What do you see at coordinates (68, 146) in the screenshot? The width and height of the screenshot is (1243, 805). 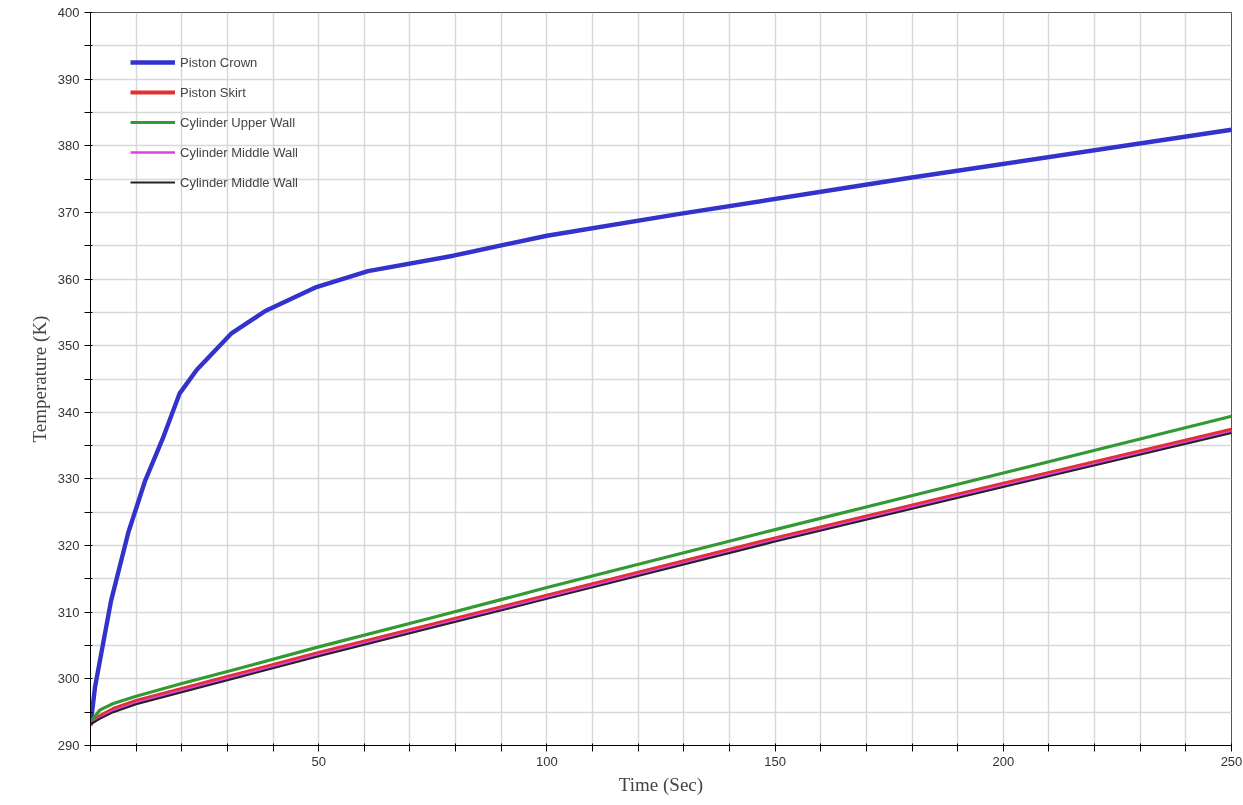 I see `y-tick-label: 380` at bounding box center [68, 146].